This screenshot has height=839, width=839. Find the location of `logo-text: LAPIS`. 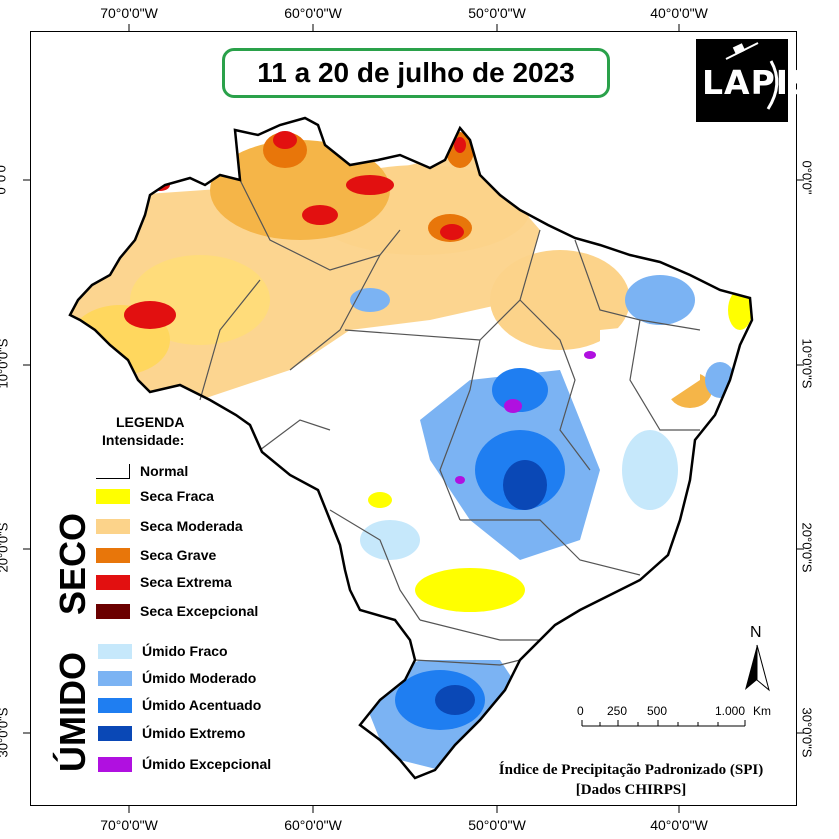

logo-text: LAPIS is located at coordinates (758, 82).